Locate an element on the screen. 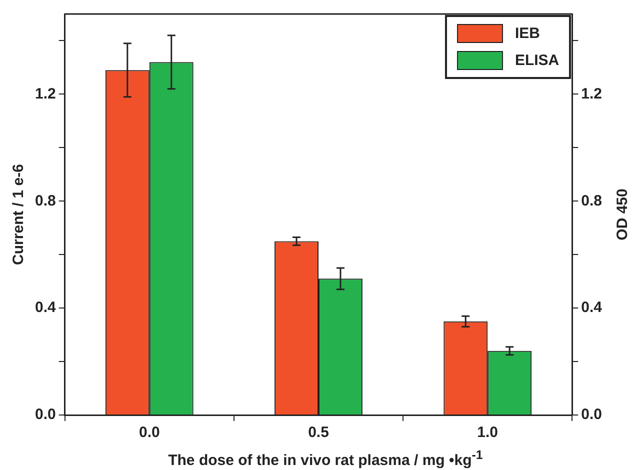 The height and width of the screenshot is (470, 635). y-tick-label: 1.2 is located at coordinates (45, 93).